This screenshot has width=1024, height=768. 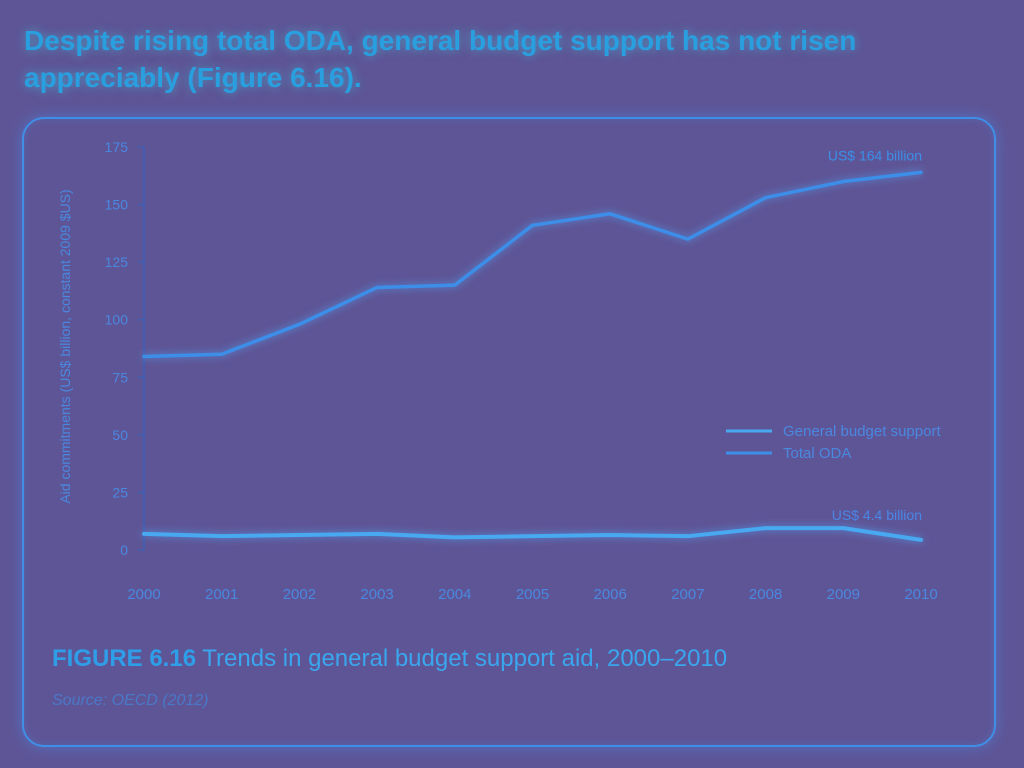 I want to click on y-tick-label: 100, so click(x=117, y=320).